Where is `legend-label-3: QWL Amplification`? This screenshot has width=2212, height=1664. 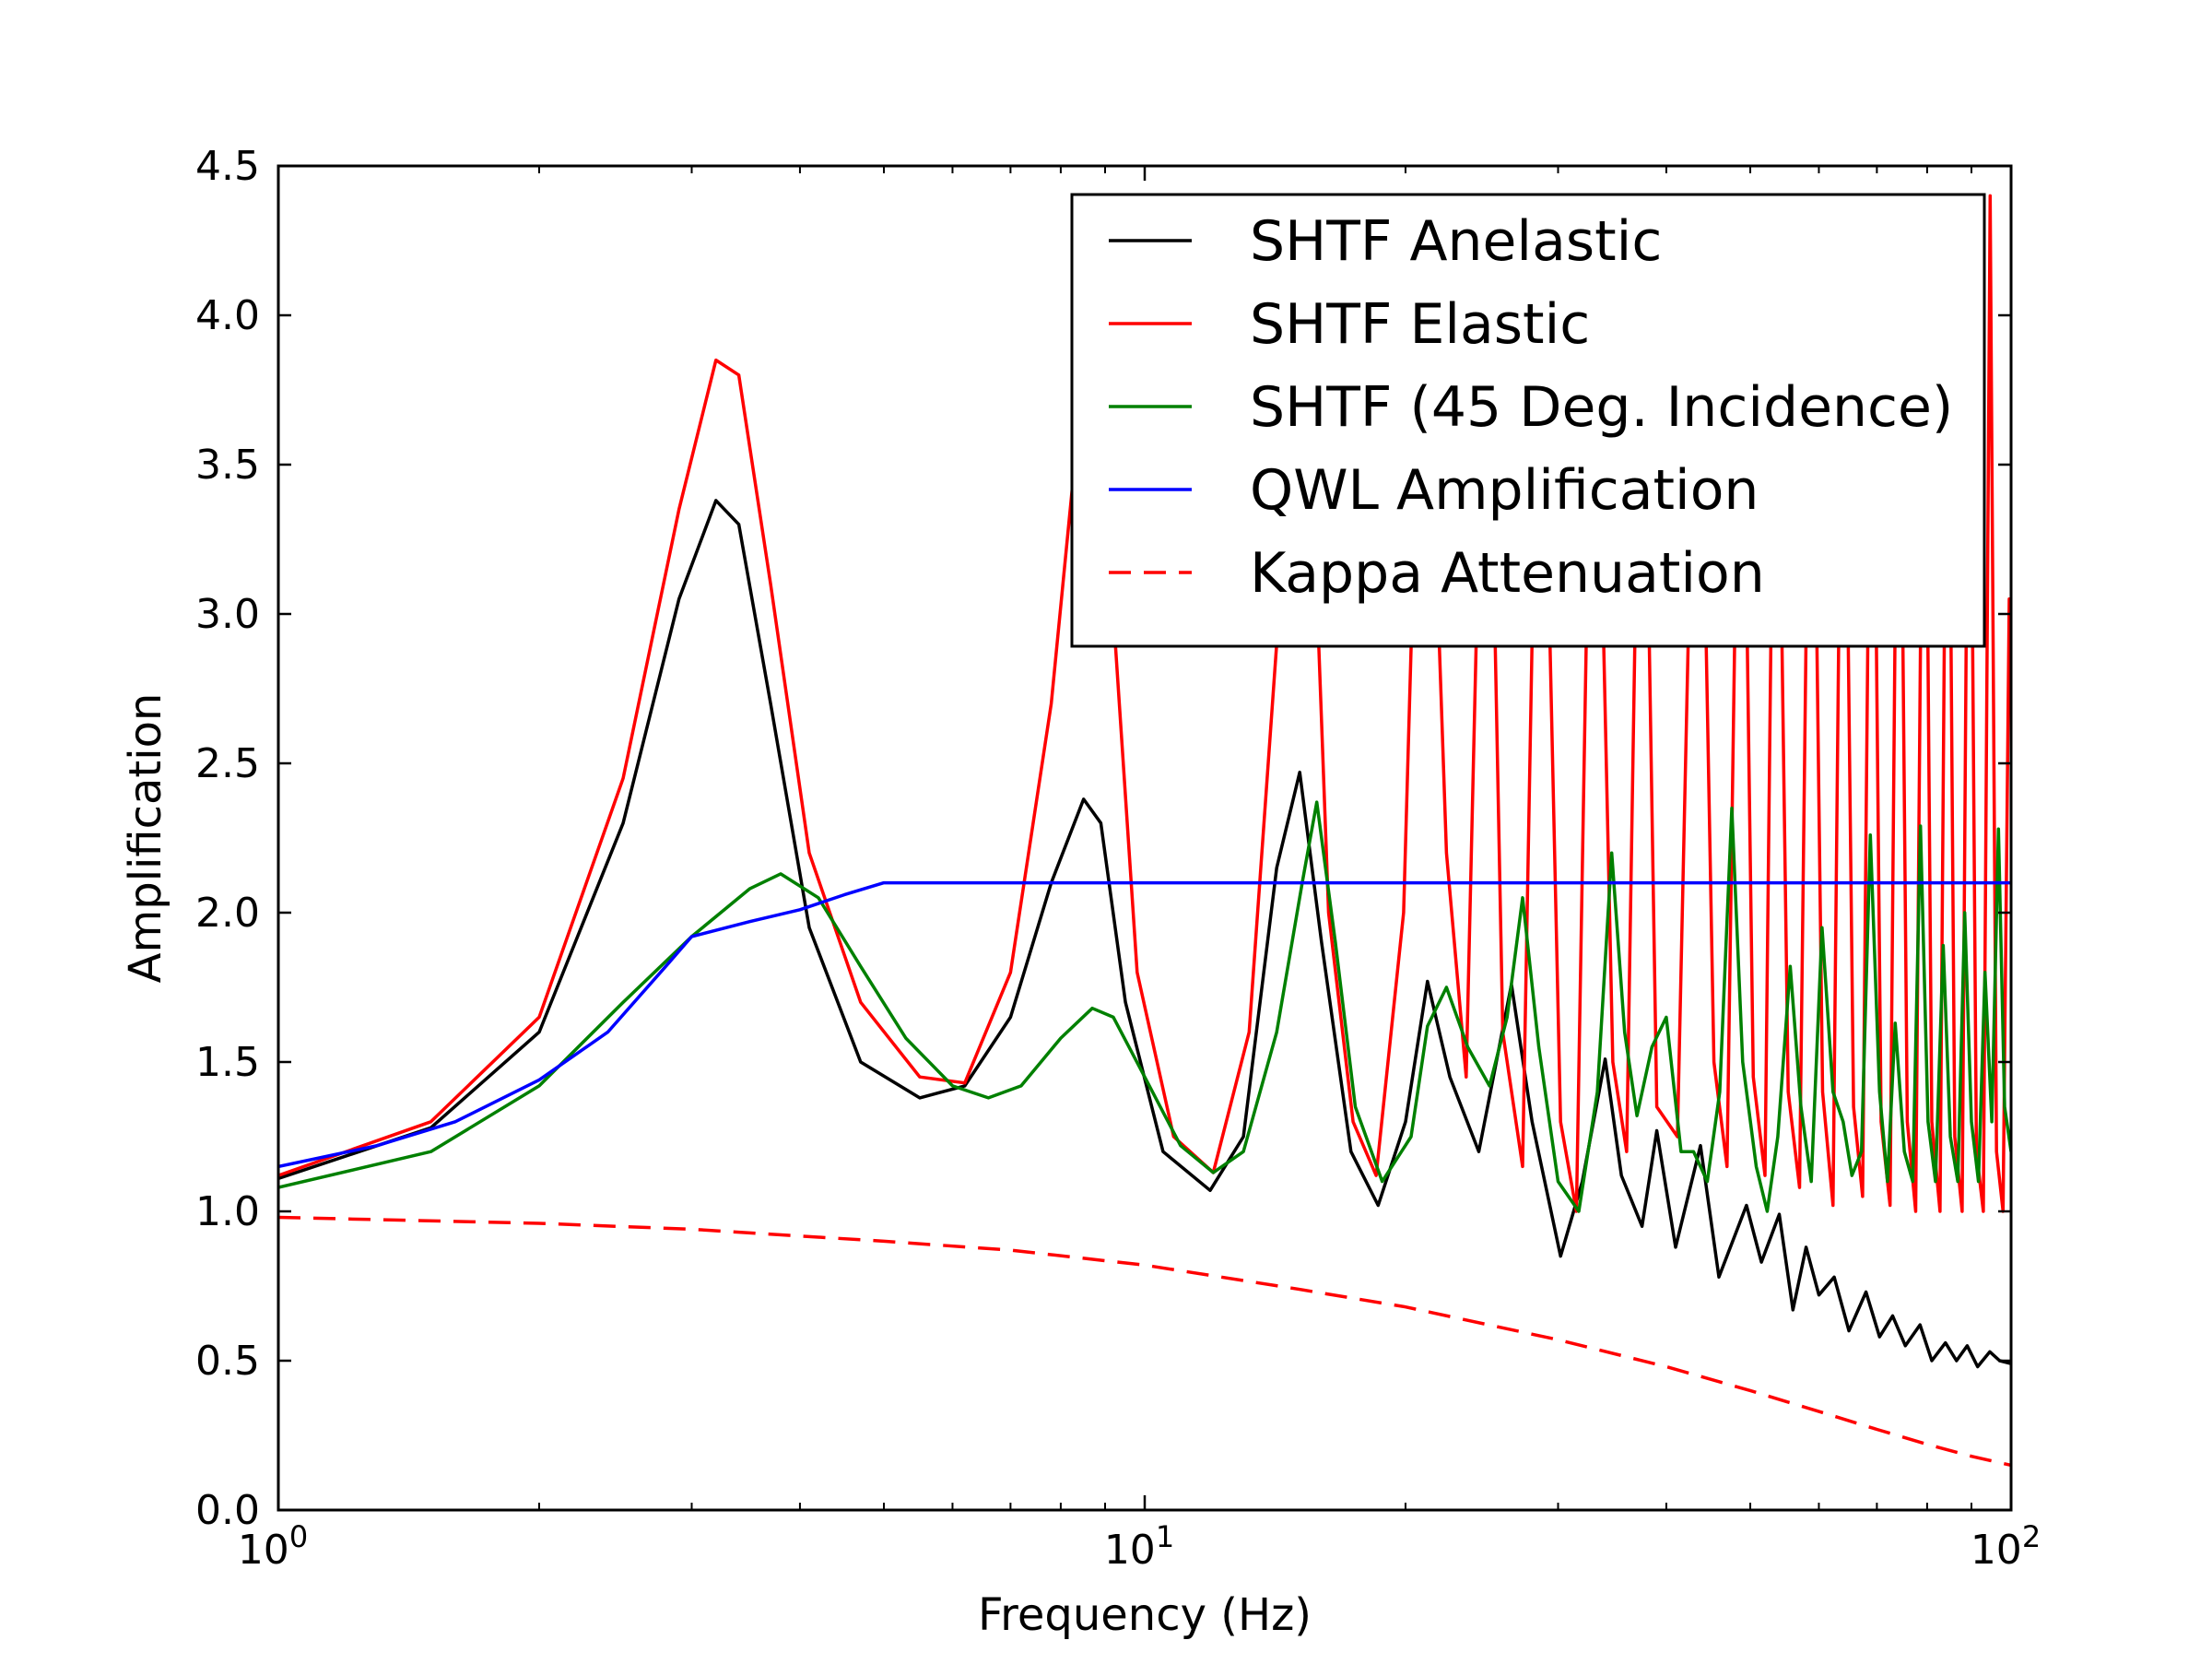 legend-label-3: QWL Amplification is located at coordinates (1504, 490).